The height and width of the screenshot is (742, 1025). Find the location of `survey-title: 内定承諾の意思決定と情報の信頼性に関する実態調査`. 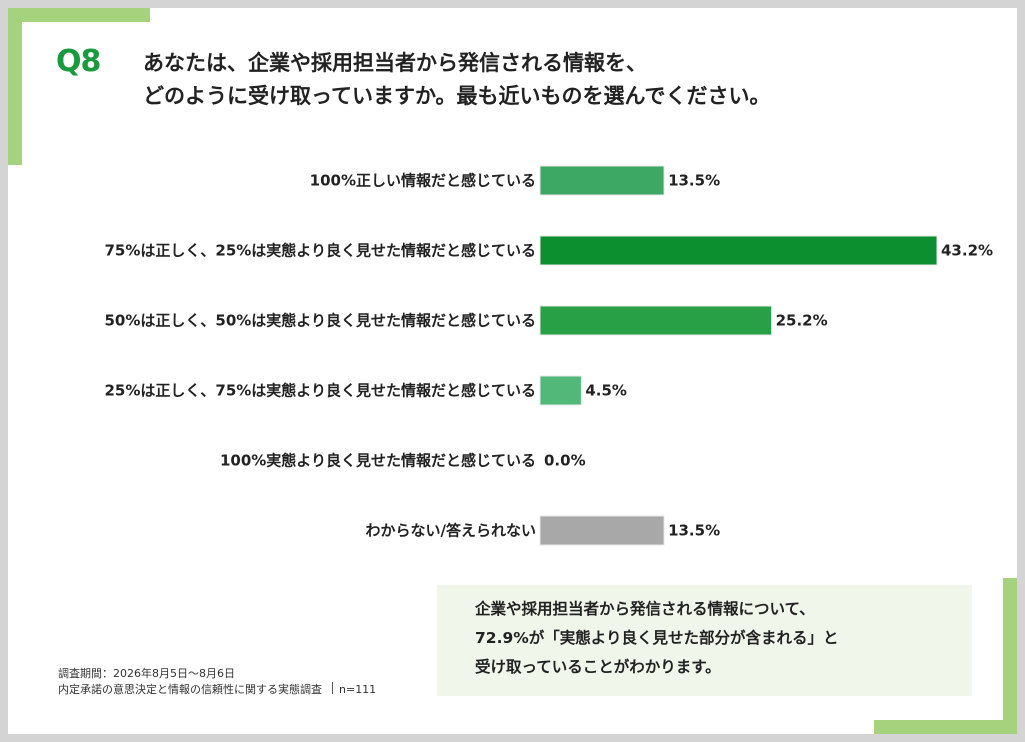

survey-title: 内定承諾の意思決定と情報の信頼性に関する実態調査 is located at coordinates (190, 689).